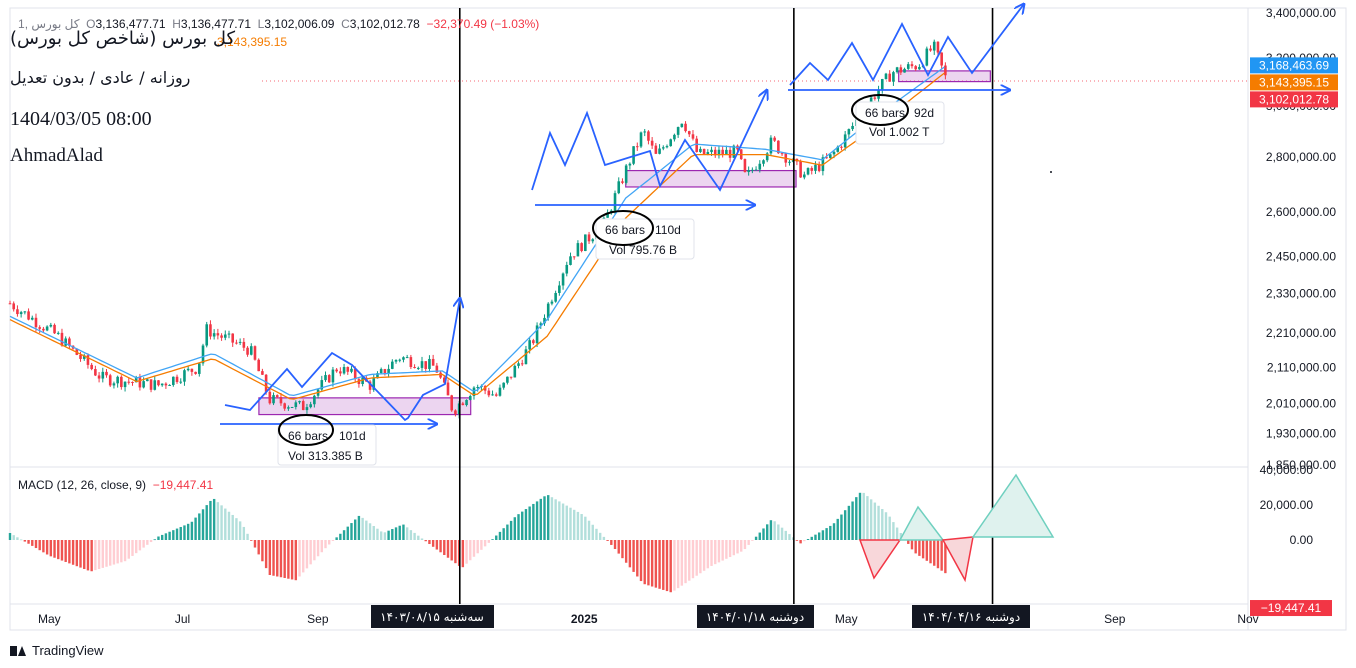  What do you see at coordinates (252, 42) in the screenshot?
I see `ma-value: 3,143,395.15` at bounding box center [252, 42].